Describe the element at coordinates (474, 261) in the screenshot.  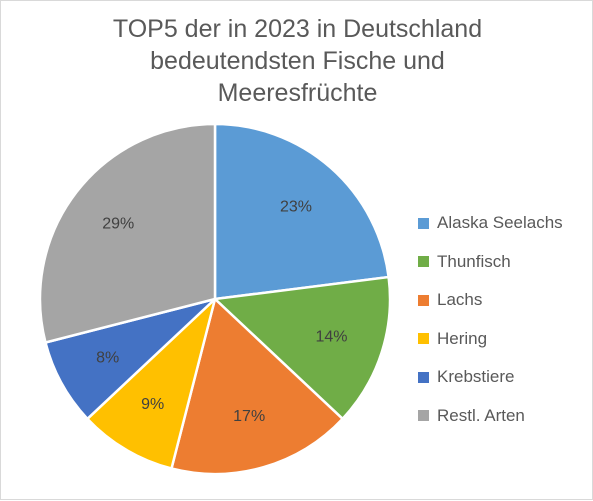
I see `legend-label: Thunfisch` at that location.